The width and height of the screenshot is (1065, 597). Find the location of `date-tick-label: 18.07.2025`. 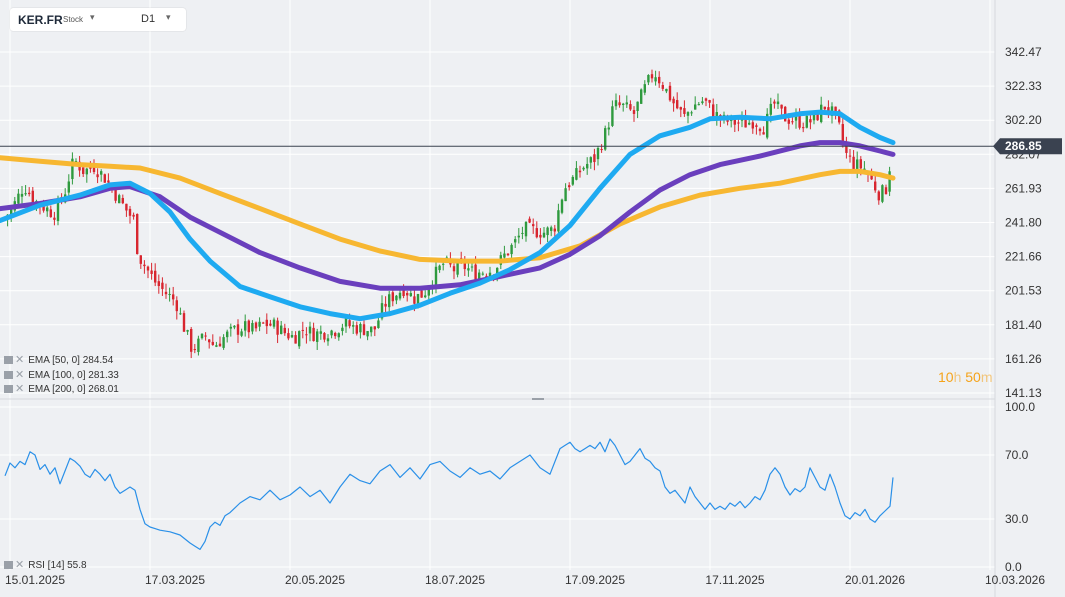

date-tick-label: 18.07.2025 is located at coordinates (455, 580).